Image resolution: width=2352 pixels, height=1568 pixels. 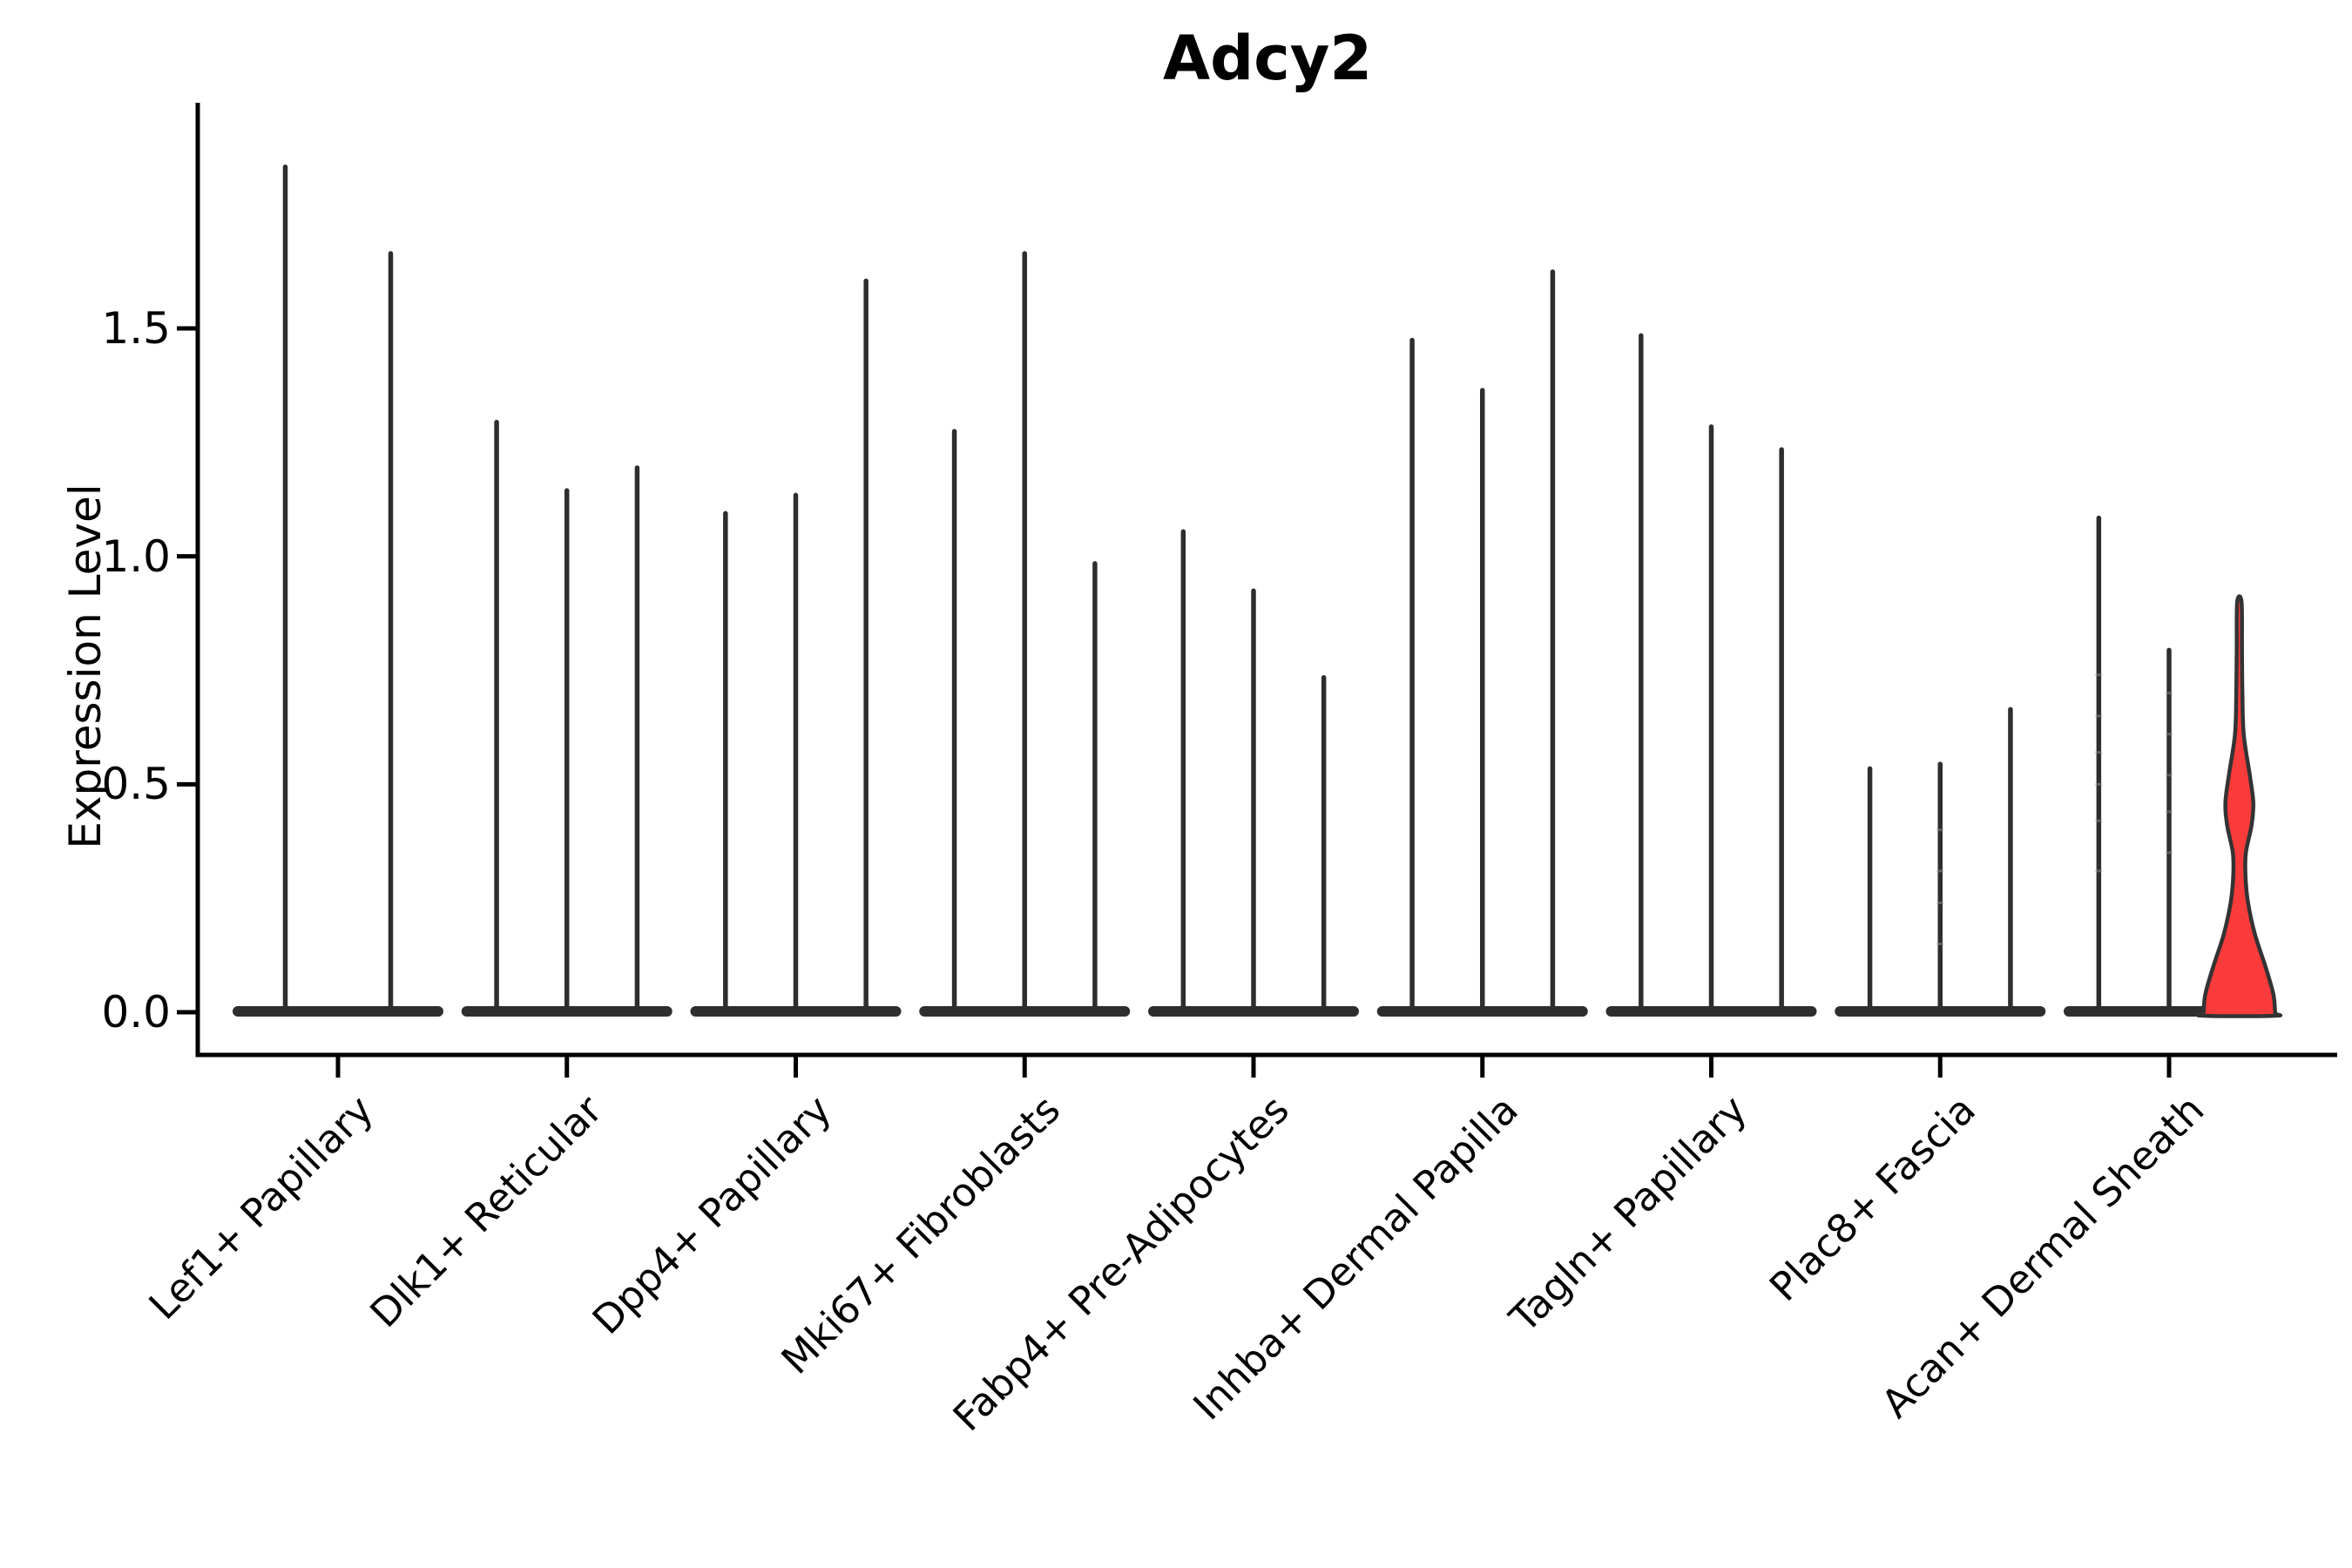 I want to click on y-tick-label: 0.5, so click(x=136, y=785).